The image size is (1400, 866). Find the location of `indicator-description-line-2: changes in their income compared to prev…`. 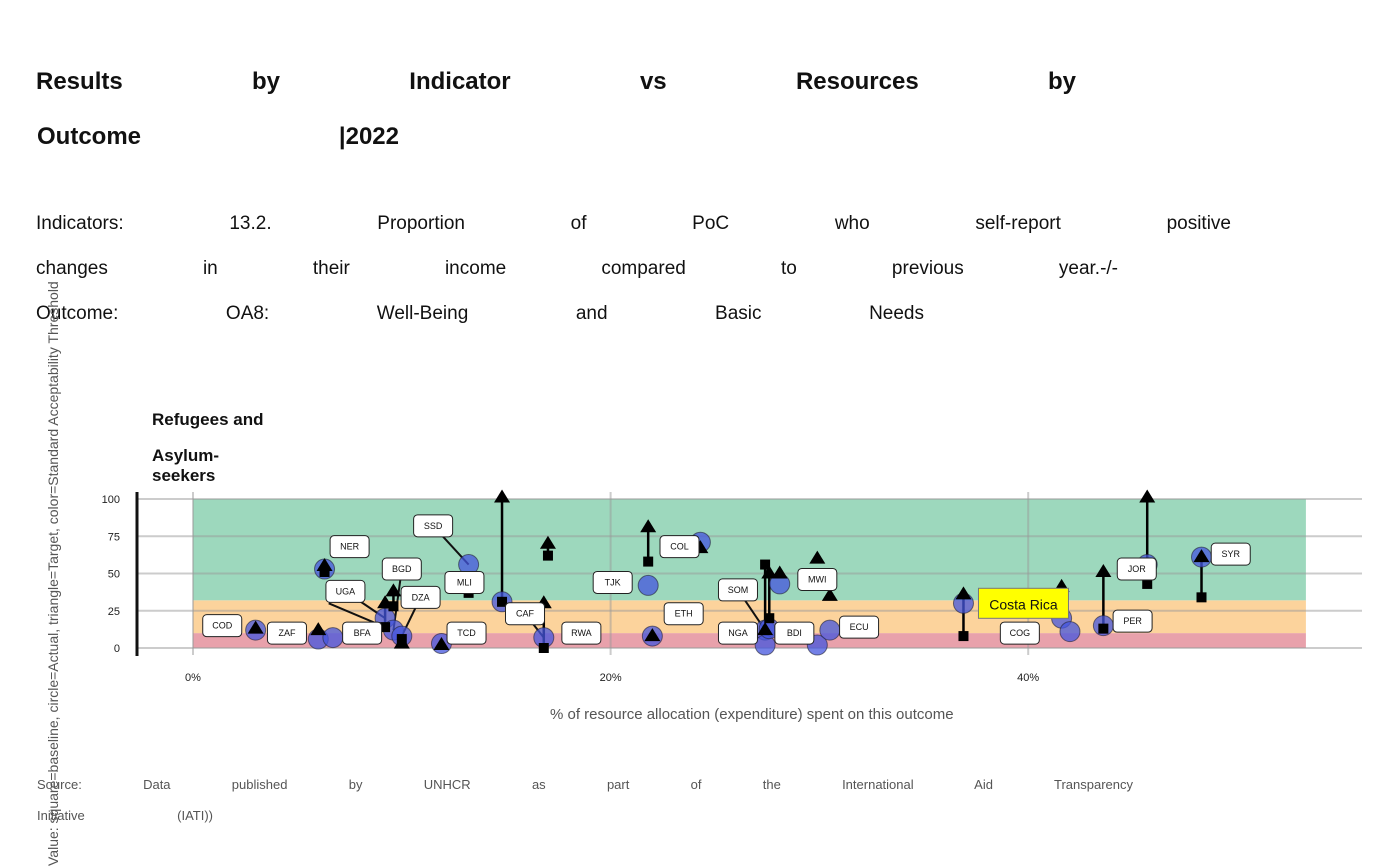

indicator-description-line-2: changes in their income compared to prev… is located at coordinates (577, 268).